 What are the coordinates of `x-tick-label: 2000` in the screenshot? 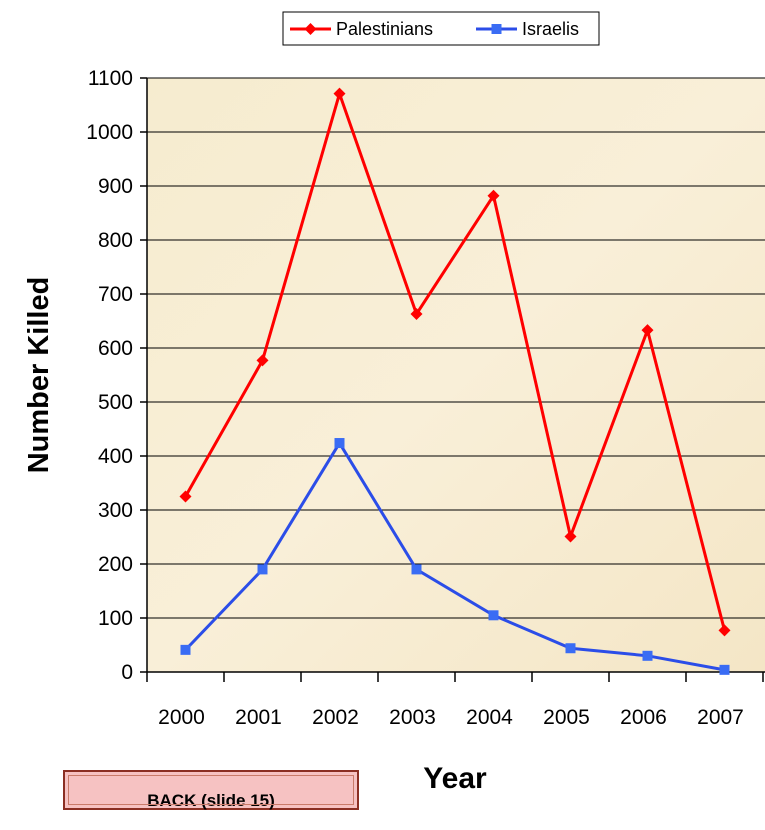 It's located at (181, 717).